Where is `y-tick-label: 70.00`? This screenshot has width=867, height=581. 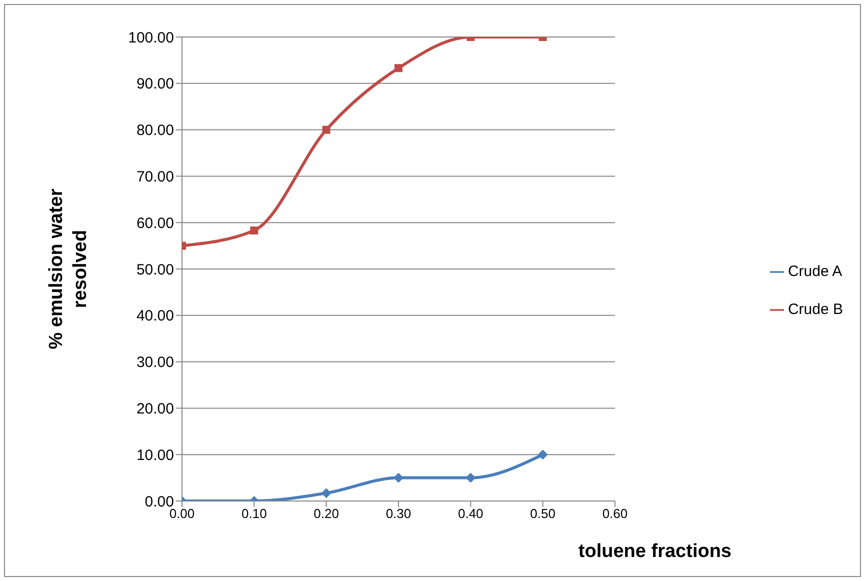 y-tick-label: 70.00 is located at coordinates (155, 177).